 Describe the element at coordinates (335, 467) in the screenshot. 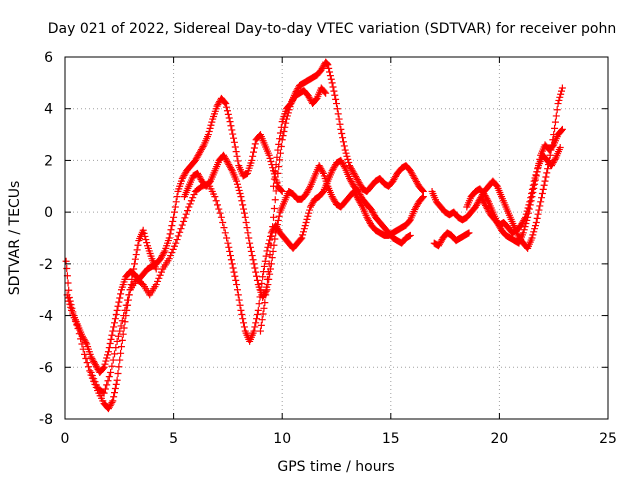

I see `x-axis-label: GPS time / hours` at that location.